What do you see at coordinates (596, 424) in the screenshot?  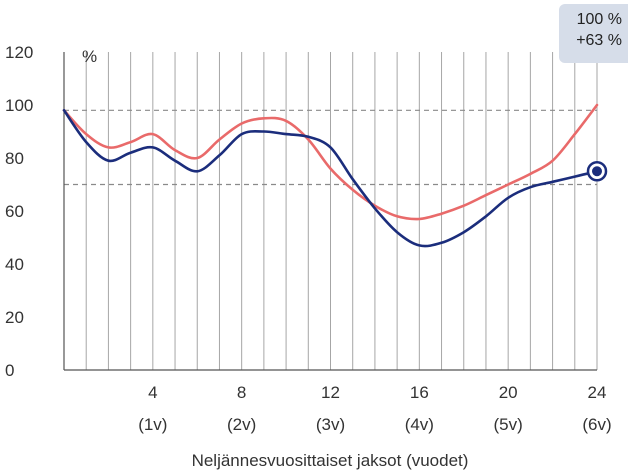 I see `x-tick-sublabel: (6v)` at bounding box center [596, 424].